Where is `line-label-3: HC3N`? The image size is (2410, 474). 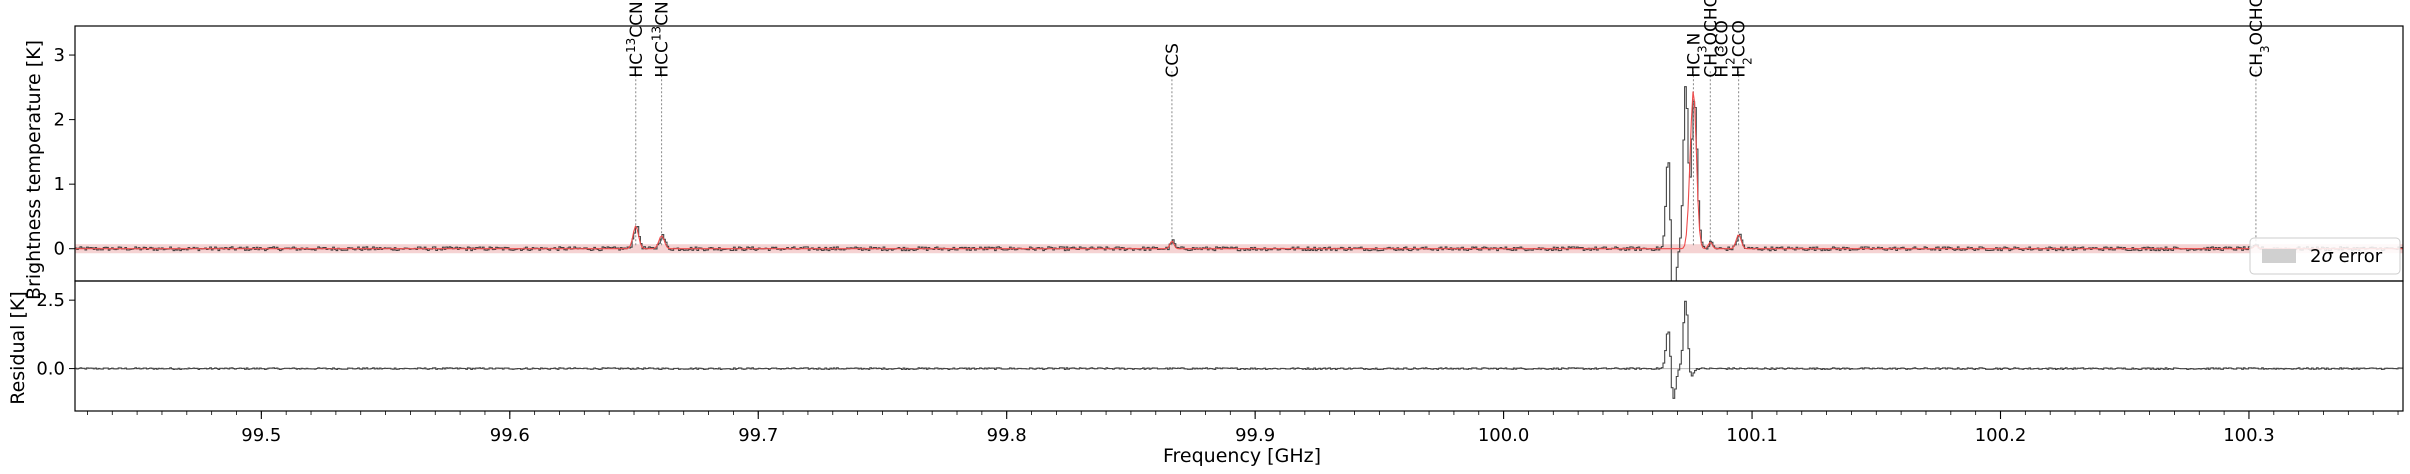 line-label-3: HC3N is located at coordinates (1696, 55).